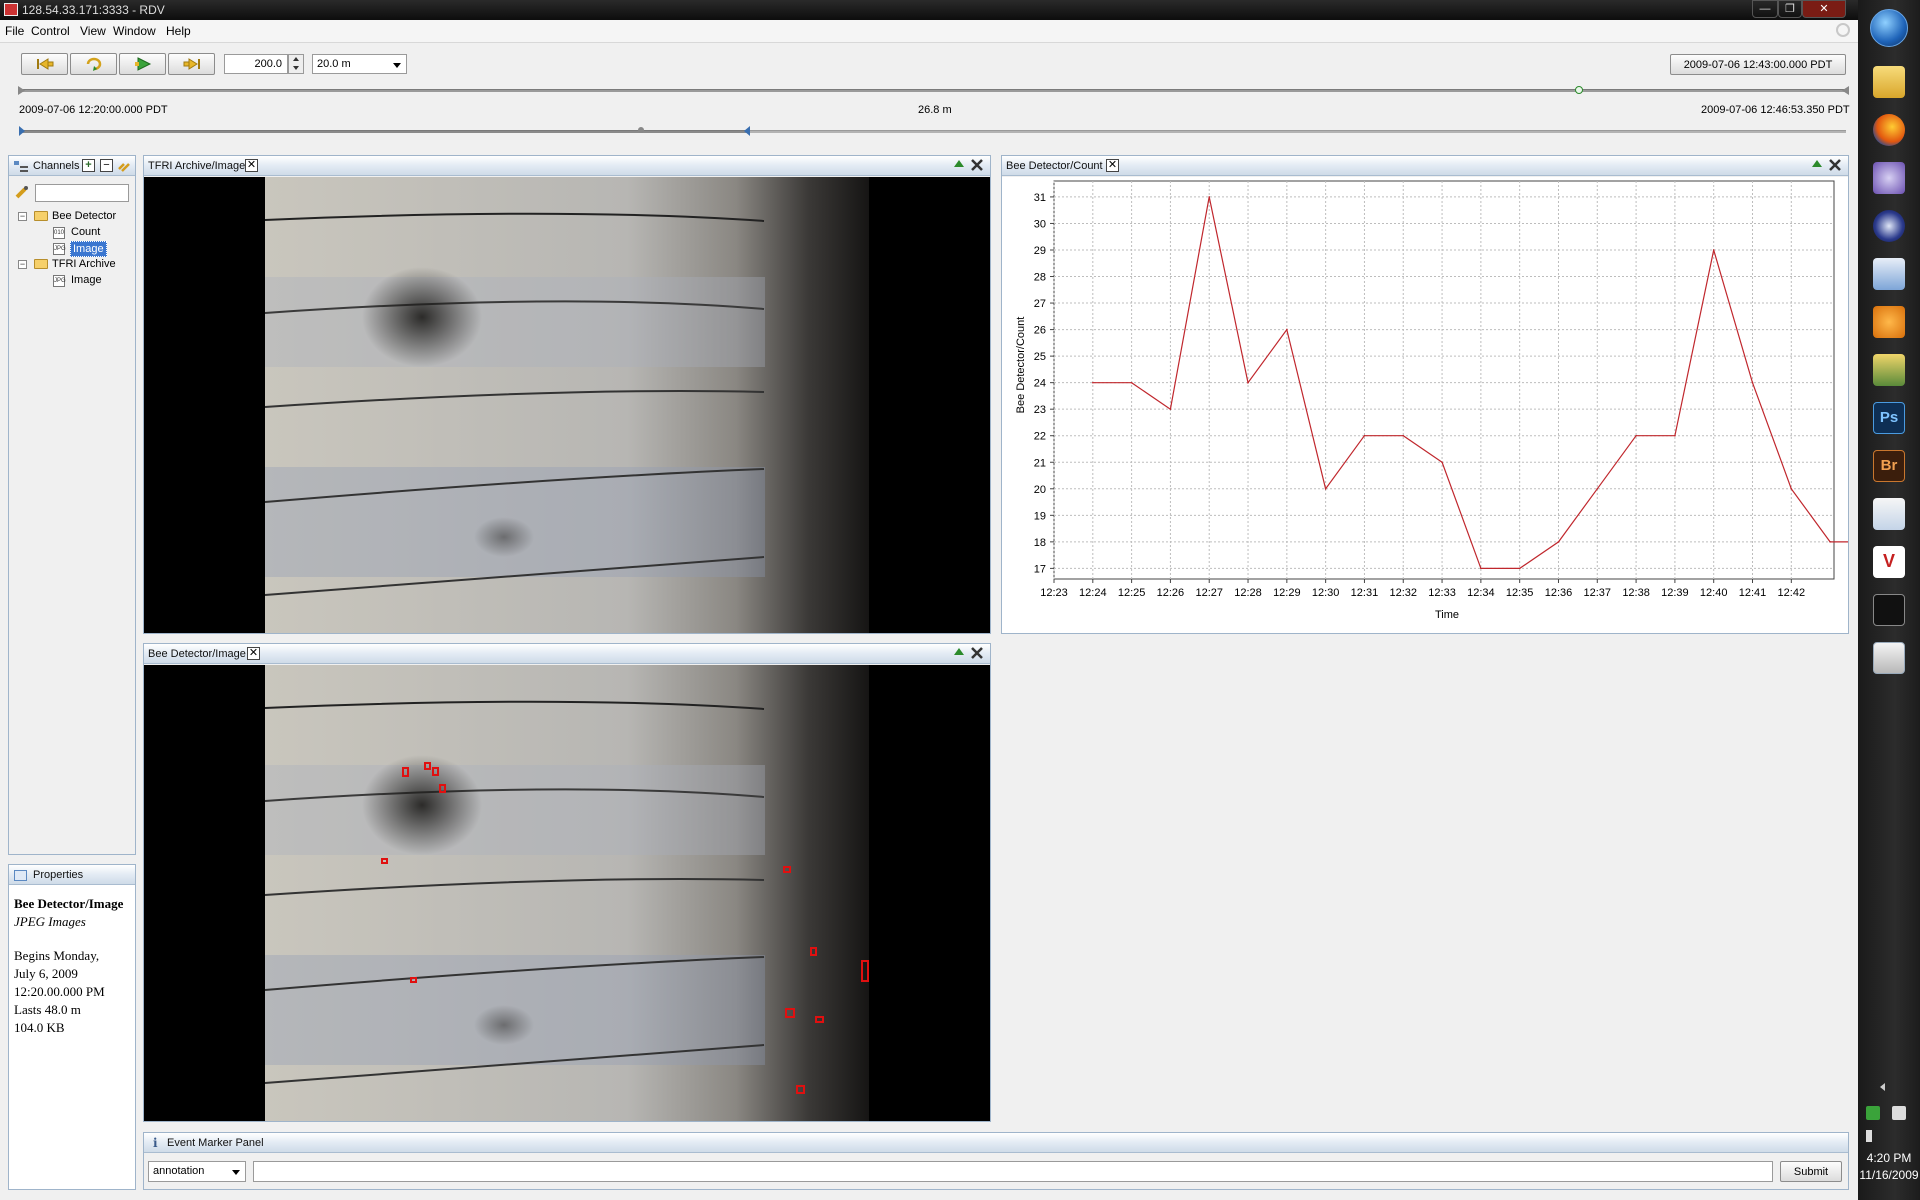  I want to click on current-time-button: 2009-07-06 12:43:00.000 PDT, so click(1758, 64).